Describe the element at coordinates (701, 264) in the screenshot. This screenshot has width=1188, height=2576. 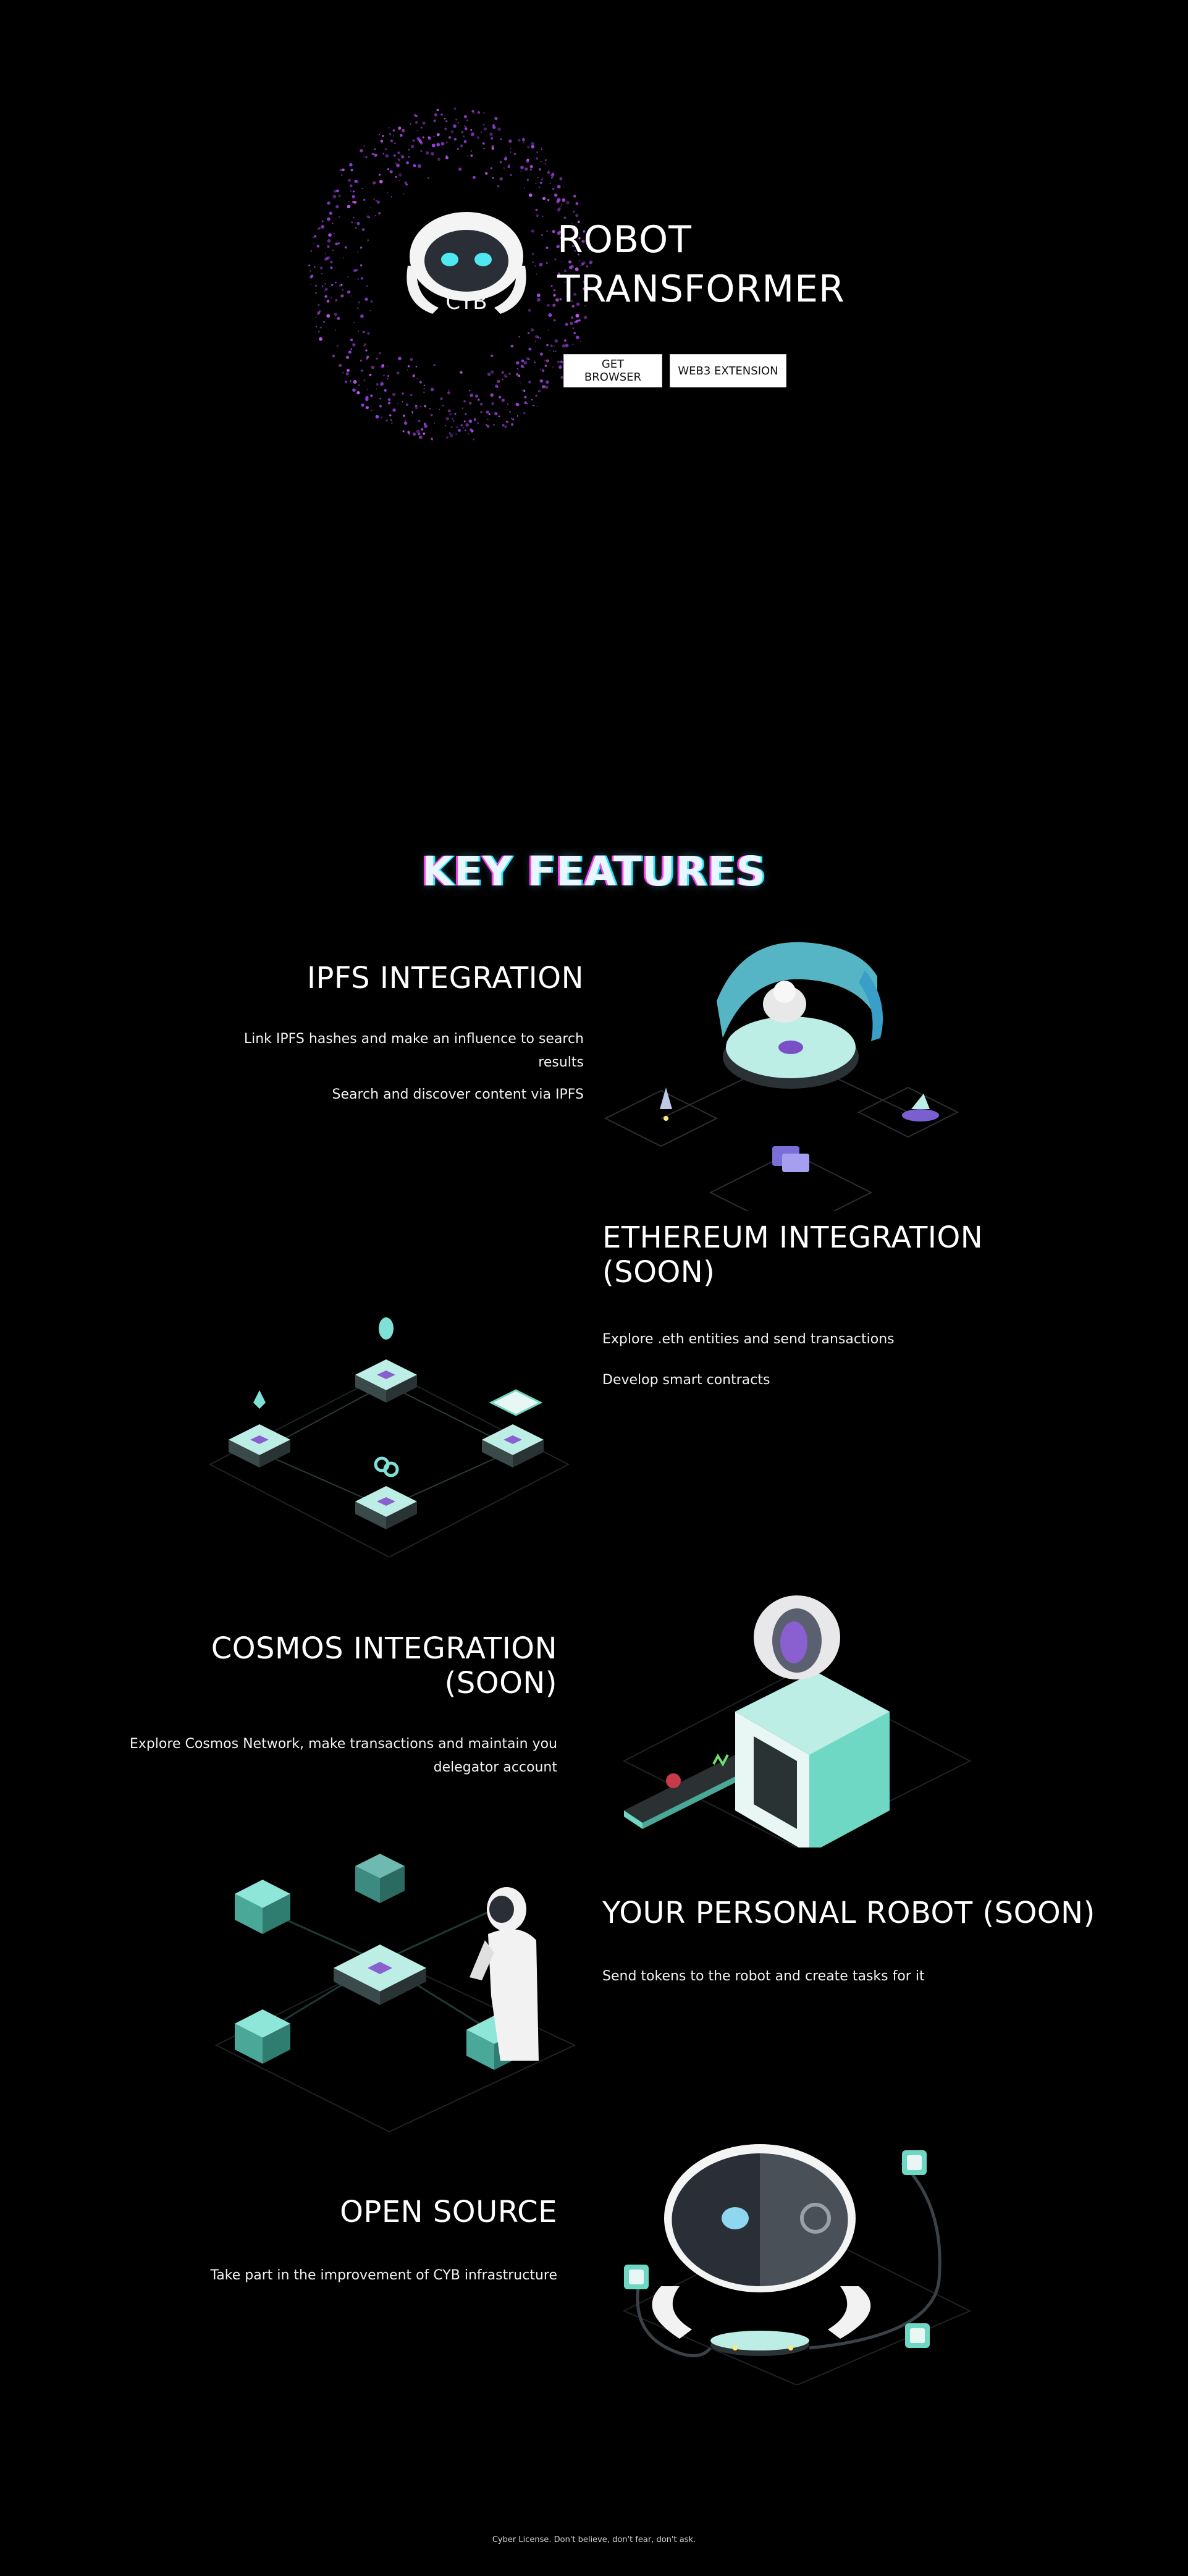
I see `hero-title: ROBOT TRANSFORMER` at that location.